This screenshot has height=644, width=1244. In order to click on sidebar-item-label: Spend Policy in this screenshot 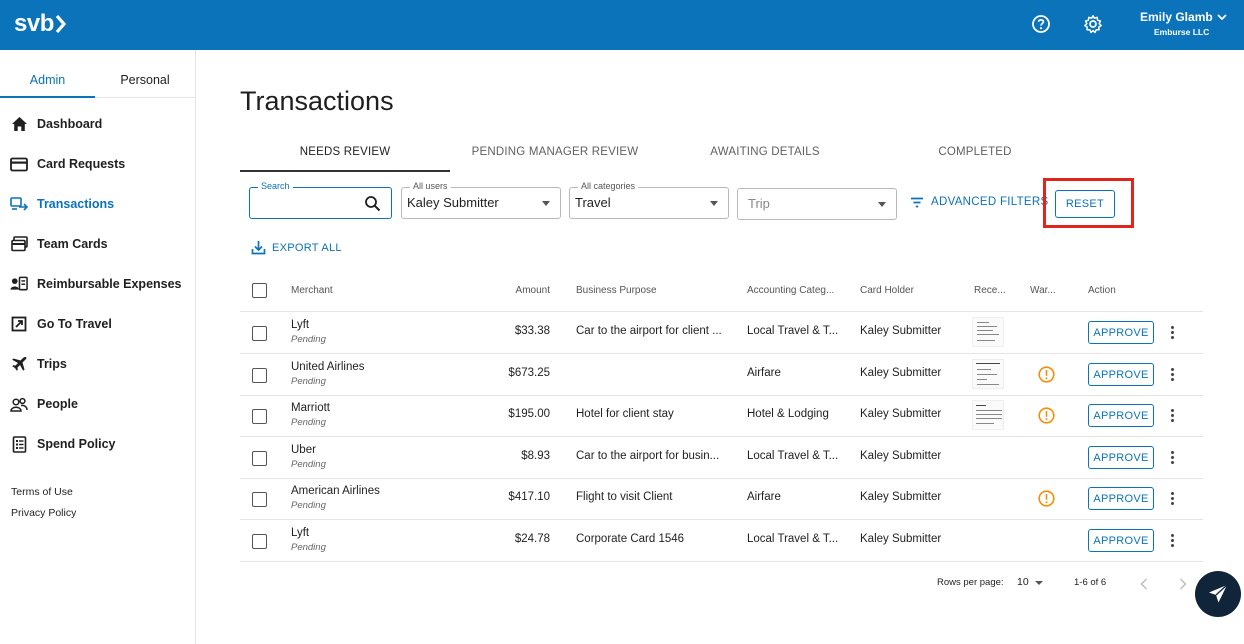, I will do `click(76, 444)`.